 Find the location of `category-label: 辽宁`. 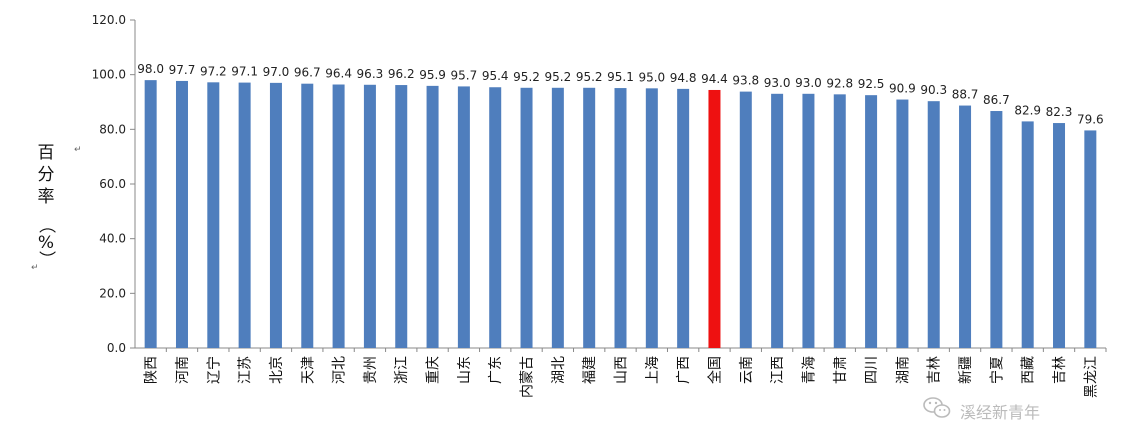

category-label: 辽宁 is located at coordinates (213, 370).